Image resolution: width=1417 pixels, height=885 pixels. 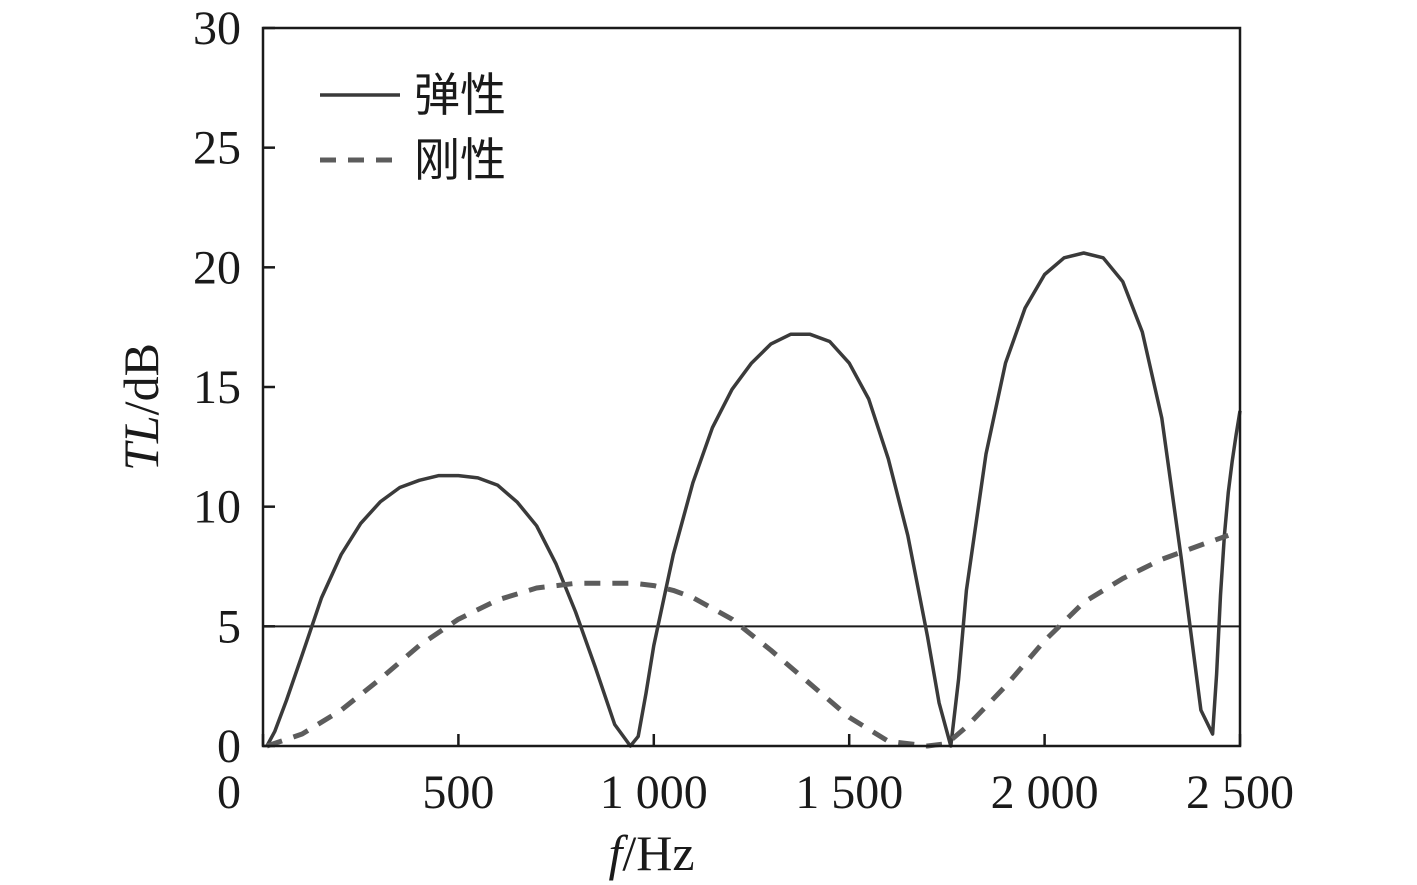 I want to click on y-axis-unit: /dB, so click(x=141, y=379).